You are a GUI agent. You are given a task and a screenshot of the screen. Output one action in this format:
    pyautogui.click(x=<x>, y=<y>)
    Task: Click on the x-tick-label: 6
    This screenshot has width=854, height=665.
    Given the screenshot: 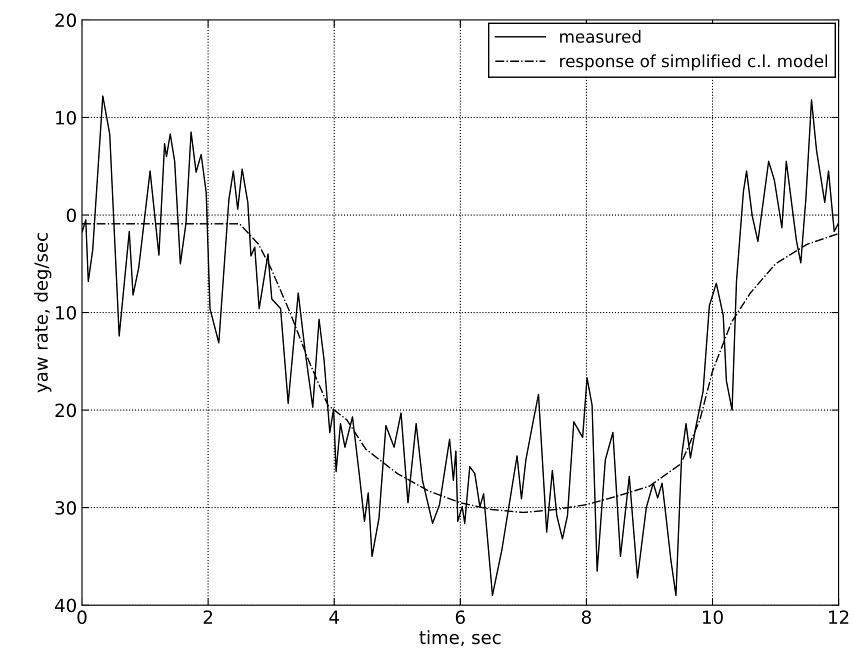 What is the action you would take?
    pyautogui.click(x=460, y=617)
    